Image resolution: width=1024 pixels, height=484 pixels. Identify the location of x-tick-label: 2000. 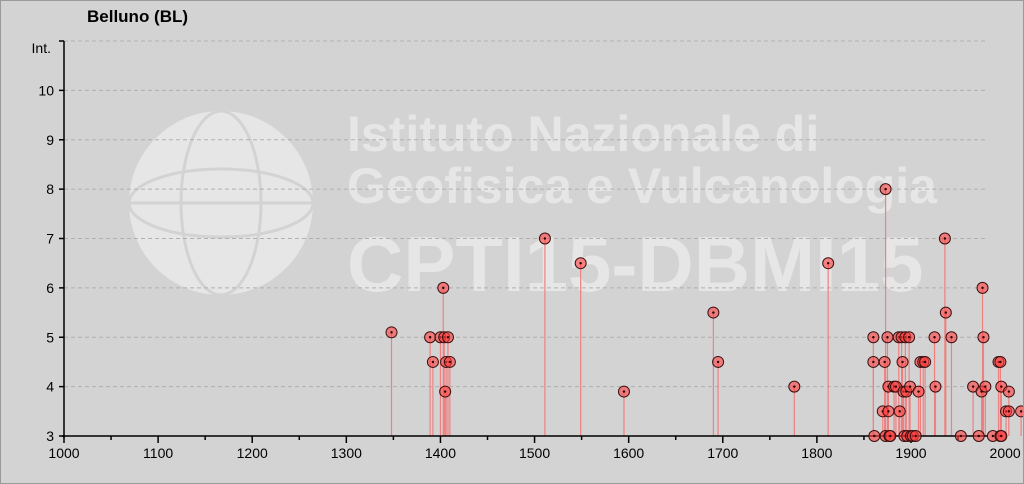
(1005, 453).